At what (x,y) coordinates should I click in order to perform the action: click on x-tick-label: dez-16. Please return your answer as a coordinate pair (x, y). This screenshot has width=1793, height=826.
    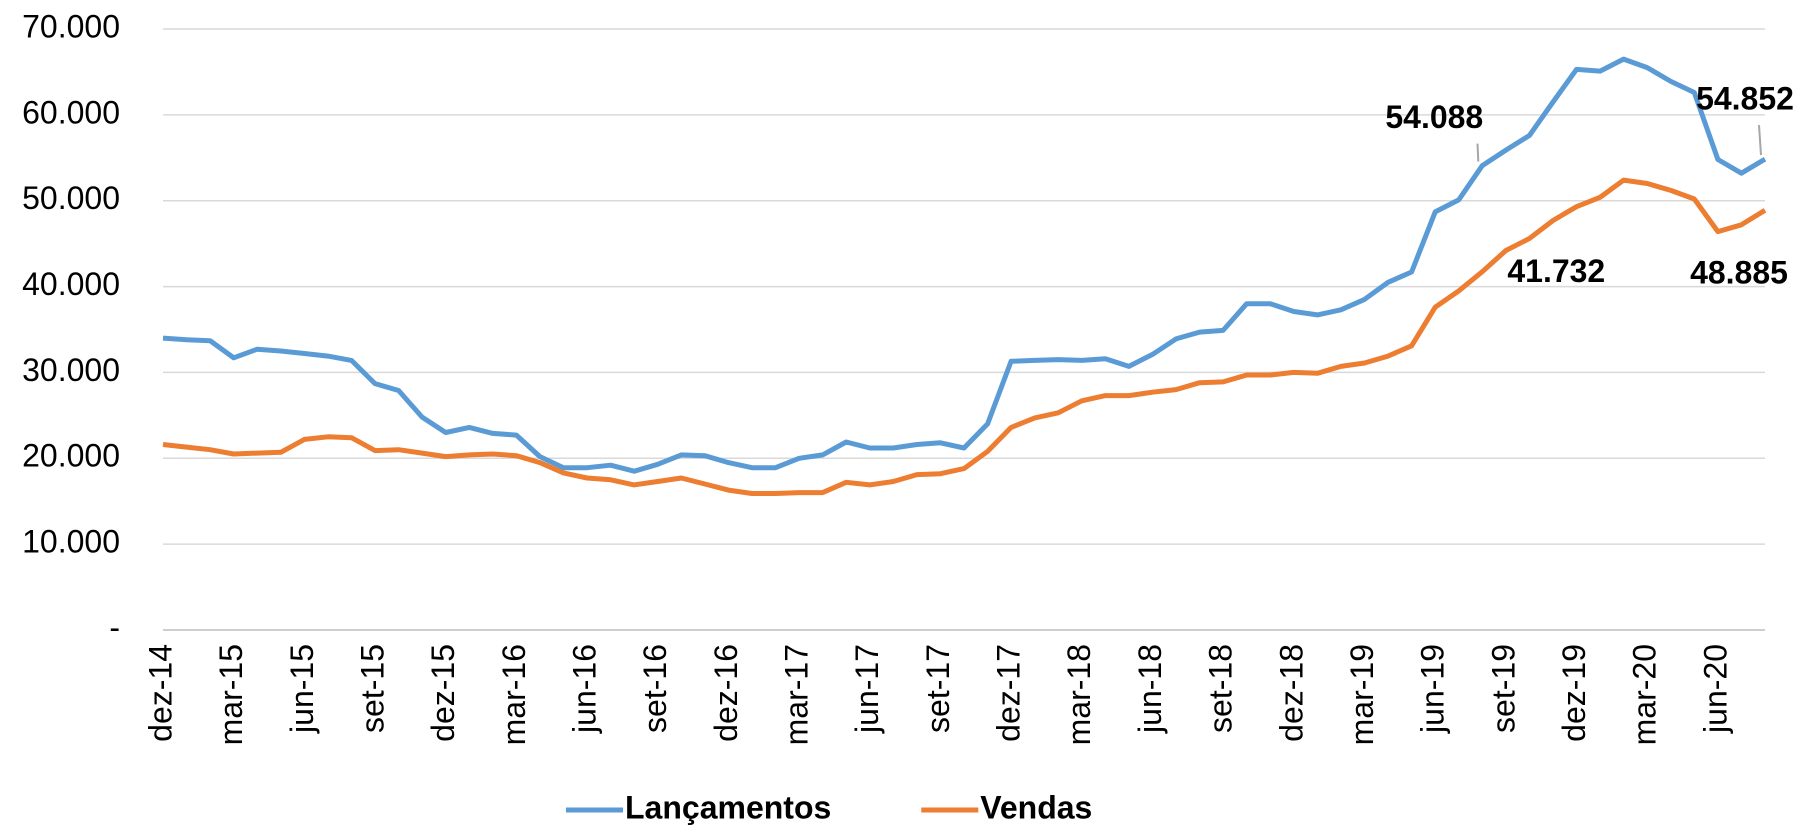
    Looking at the image, I should click on (726, 693).